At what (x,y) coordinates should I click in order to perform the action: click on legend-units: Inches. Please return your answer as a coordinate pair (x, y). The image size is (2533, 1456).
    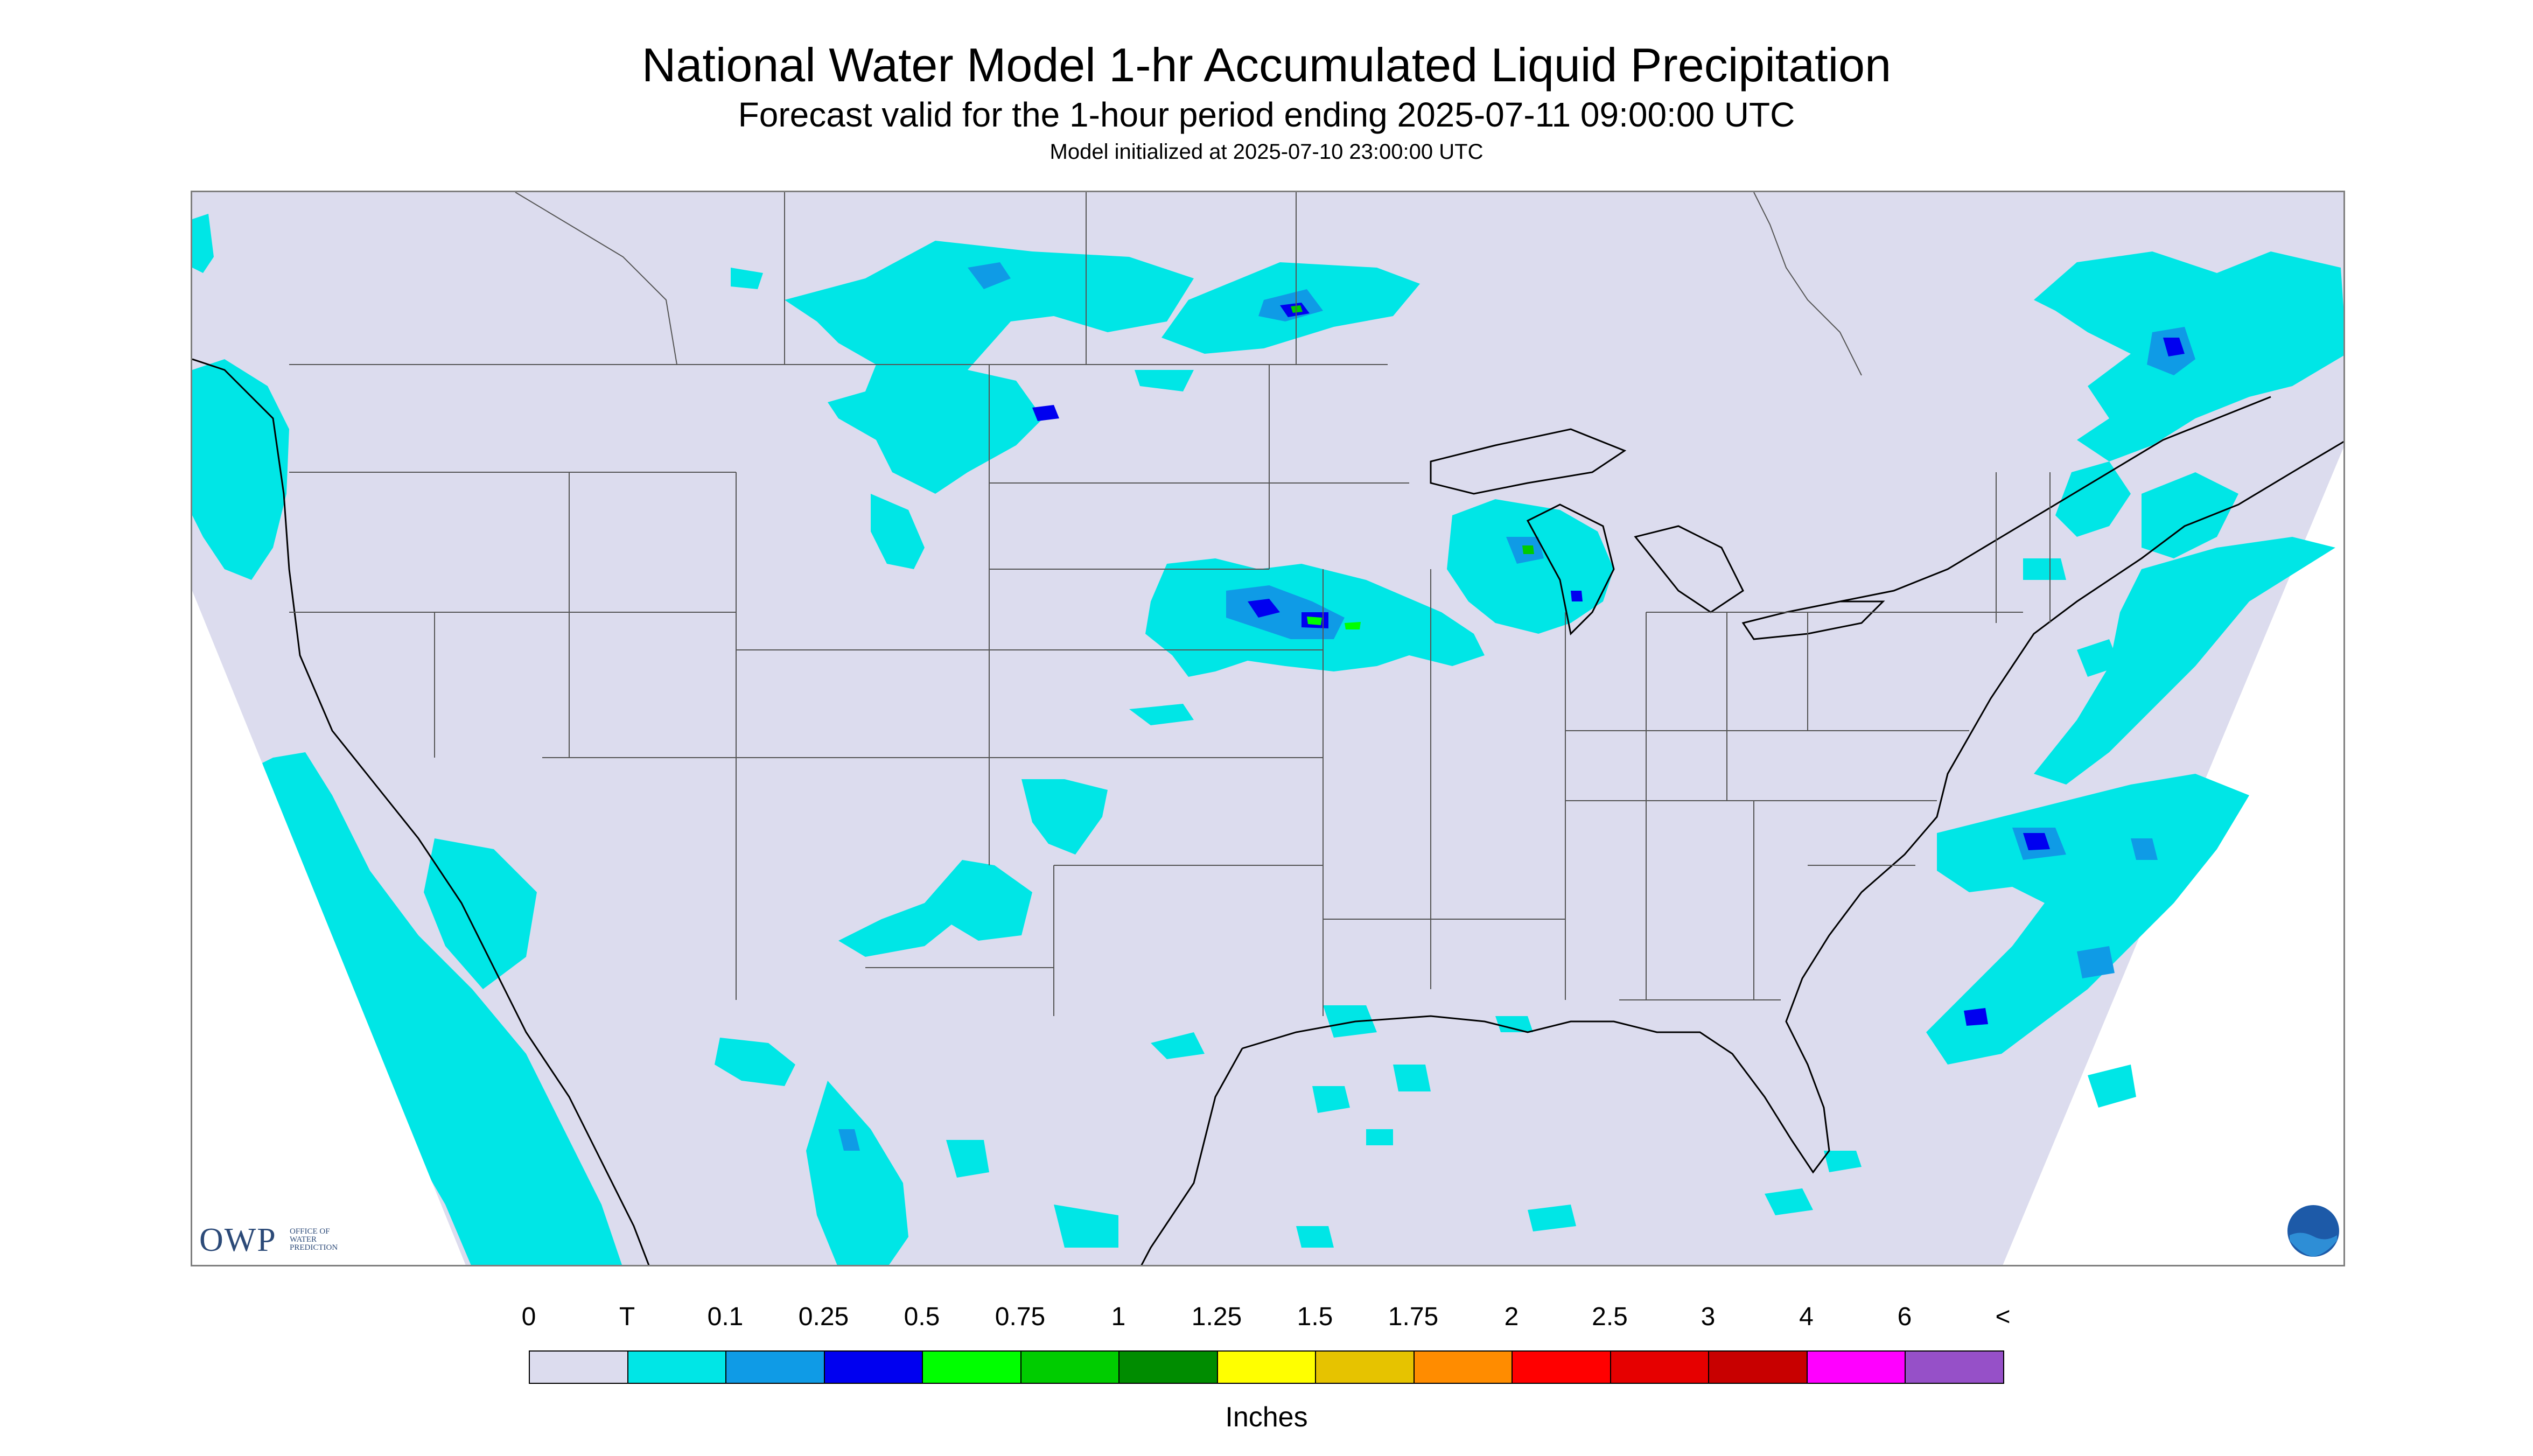
    Looking at the image, I should click on (1266, 1417).